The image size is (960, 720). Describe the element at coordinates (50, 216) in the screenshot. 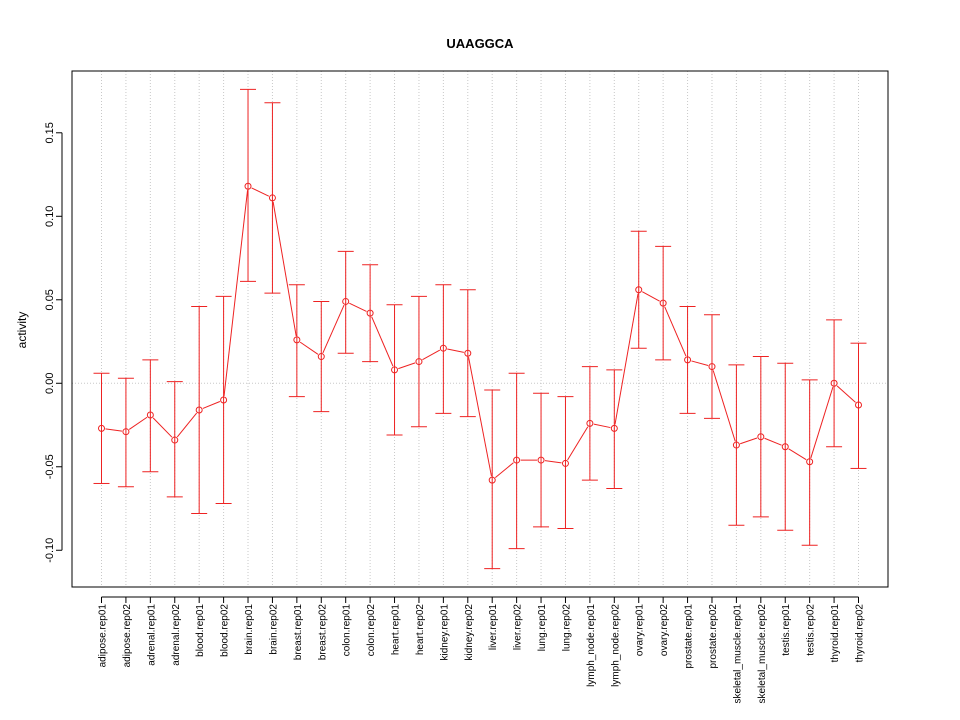

I see `y-tick-label: 0.10` at that location.